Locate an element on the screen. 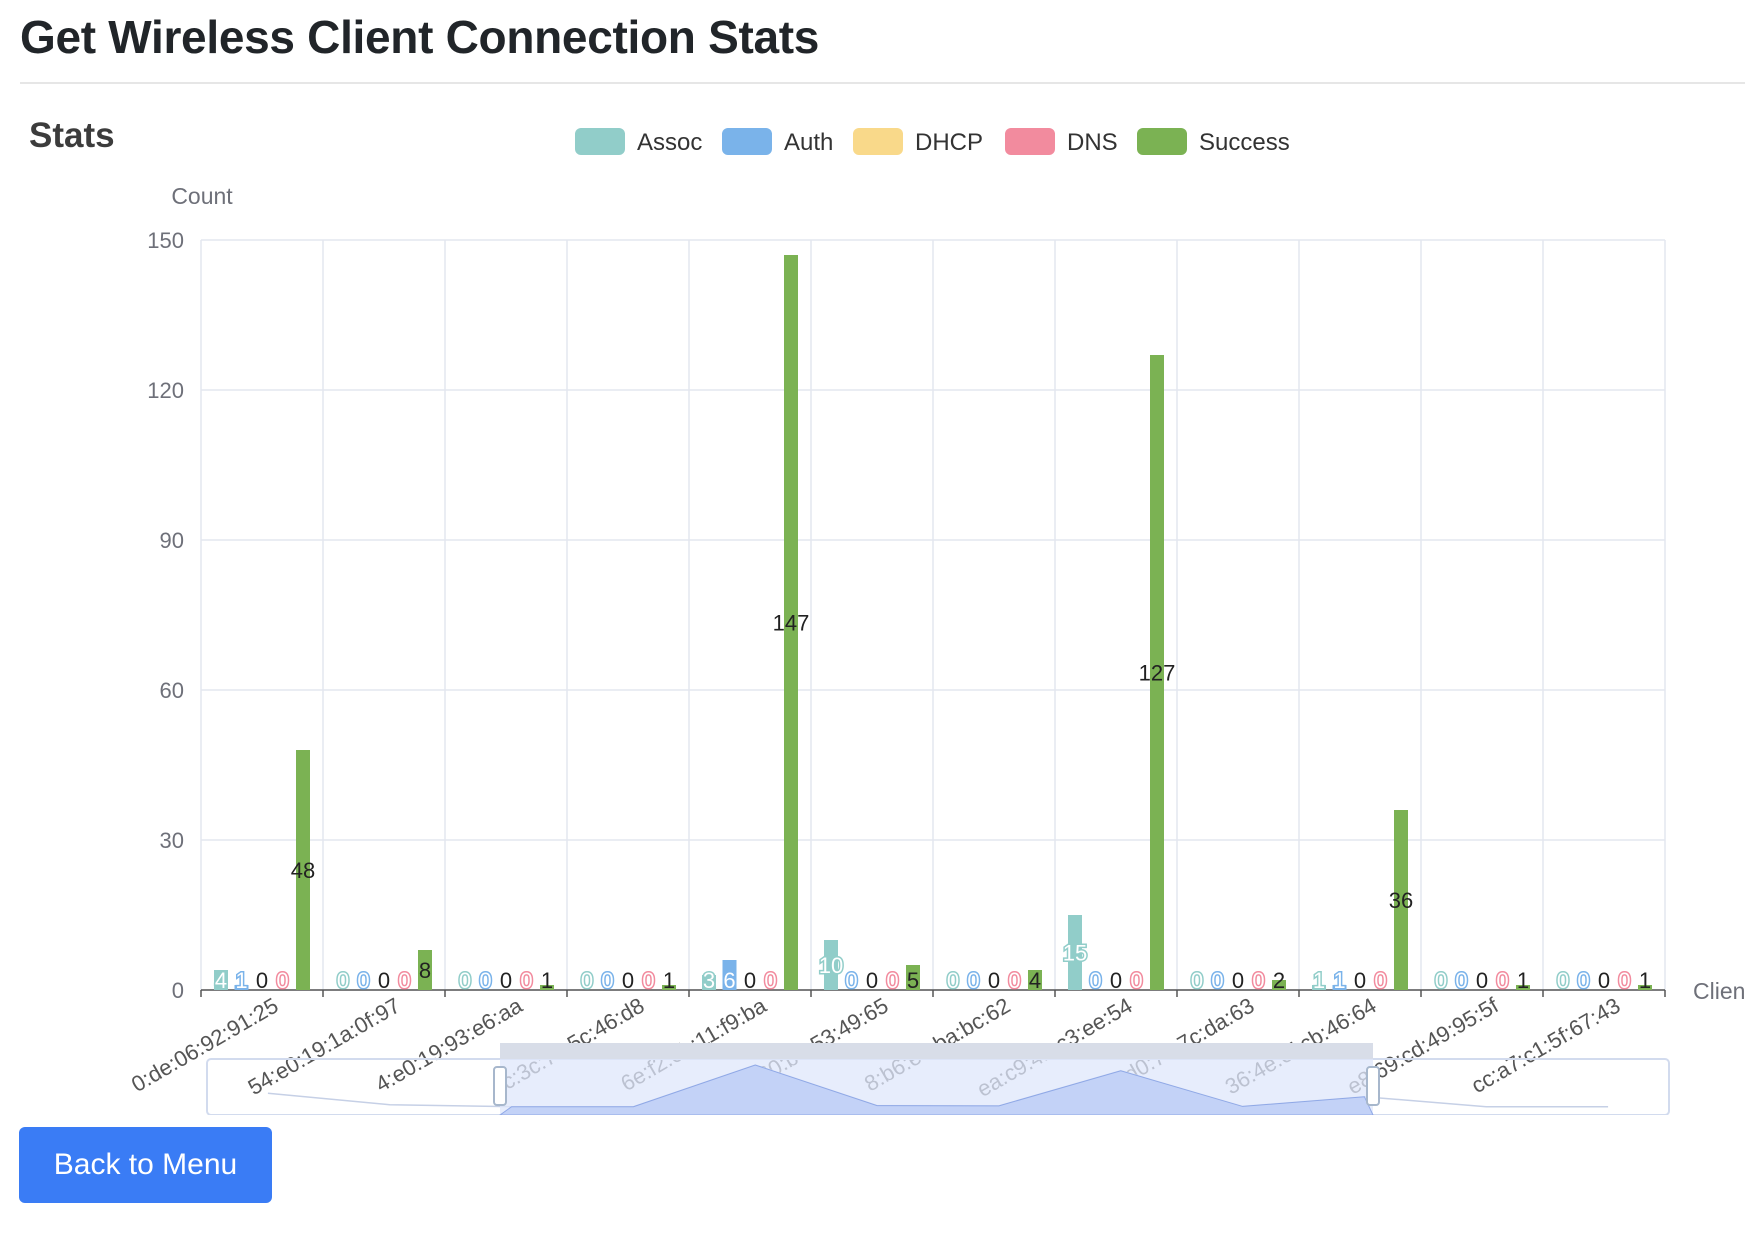 The width and height of the screenshot is (1764, 1250). chart-title: Stats is located at coordinates (72, 135).